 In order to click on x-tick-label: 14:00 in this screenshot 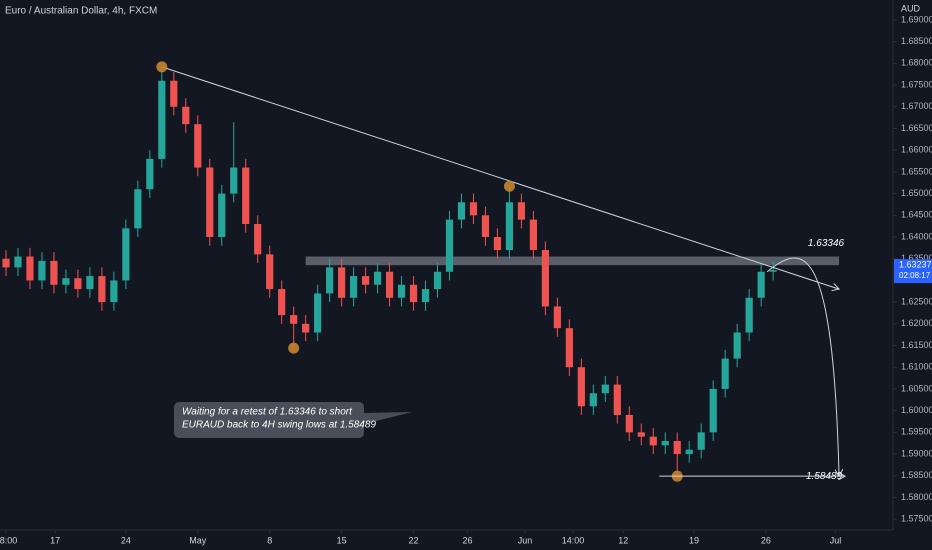, I will do `click(573, 540)`.